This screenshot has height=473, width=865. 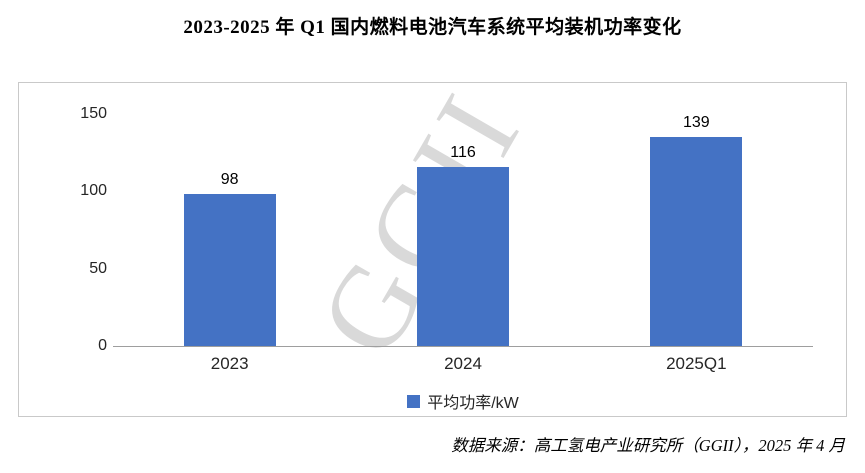 I want to click on bar-2025q1, so click(x=696, y=241).